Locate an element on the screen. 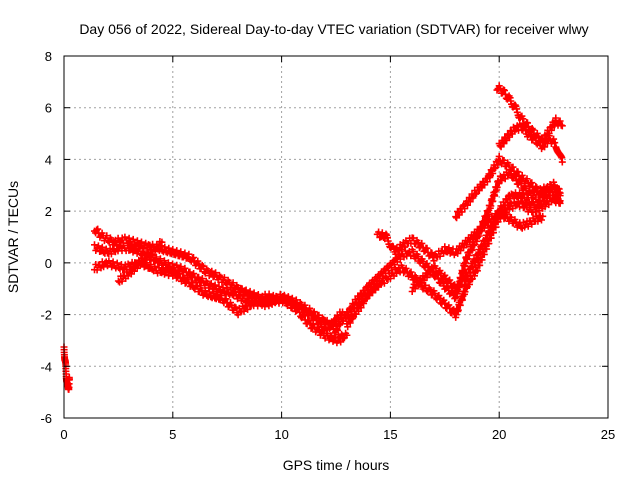  y-tick-label: 8 is located at coordinates (48, 56).